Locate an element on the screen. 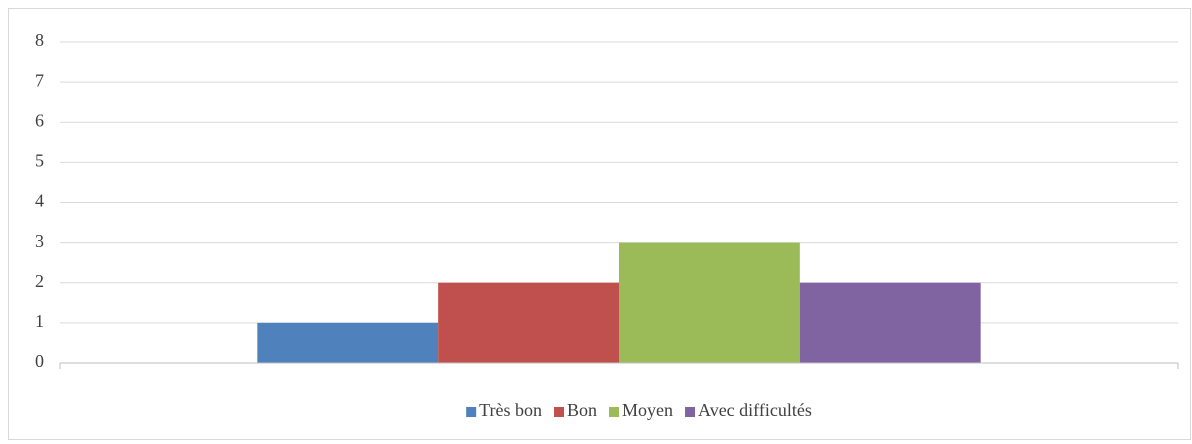 The image size is (1192, 444). y-tick-label: 8 is located at coordinates (39, 40).